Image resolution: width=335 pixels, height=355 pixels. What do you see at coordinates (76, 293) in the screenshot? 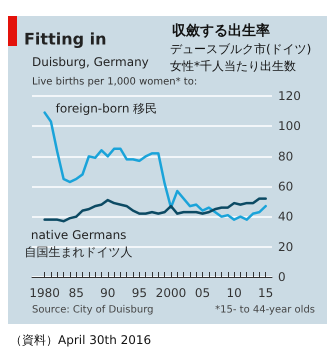
I see `x-tick-label: 85` at bounding box center [76, 293].